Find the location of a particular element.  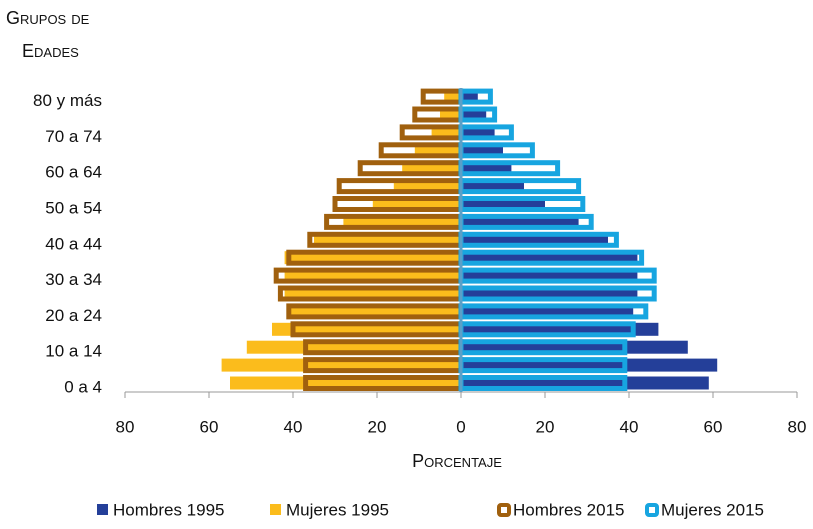

y-tick-label: 10 a 14 is located at coordinates (73, 351).